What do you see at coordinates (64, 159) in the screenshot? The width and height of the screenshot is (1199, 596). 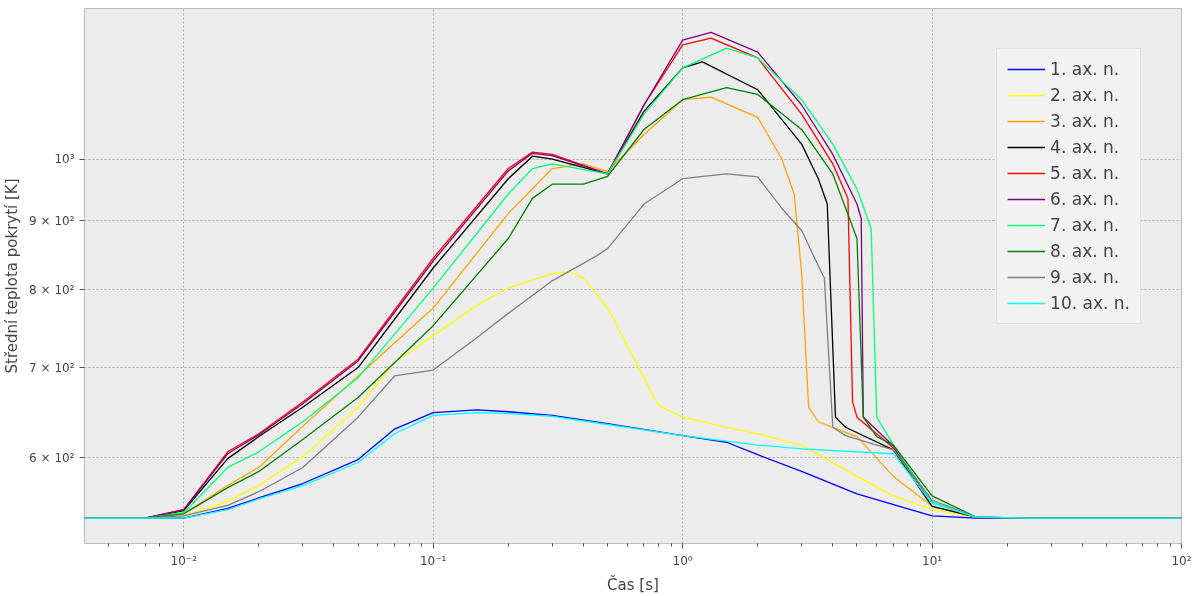 I see `y-tick-label: 10³` at bounding box center [64, 159].